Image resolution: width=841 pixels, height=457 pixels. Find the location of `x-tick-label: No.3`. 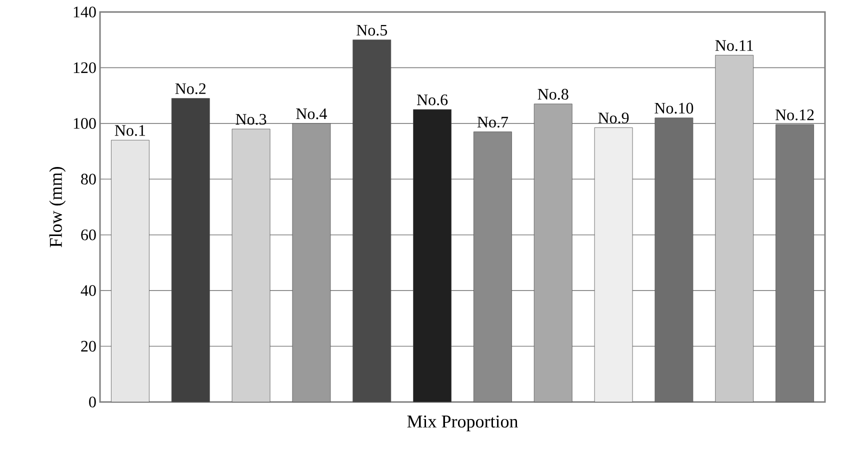

x-tick-label: No.3 is located at coordinates (251, 119).